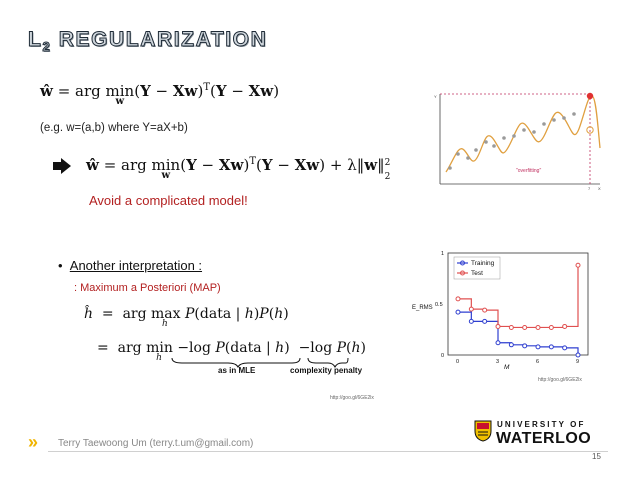 This screenshot has width=638, height=479. I want to click on x-axis-title: M, so click(507, 367).